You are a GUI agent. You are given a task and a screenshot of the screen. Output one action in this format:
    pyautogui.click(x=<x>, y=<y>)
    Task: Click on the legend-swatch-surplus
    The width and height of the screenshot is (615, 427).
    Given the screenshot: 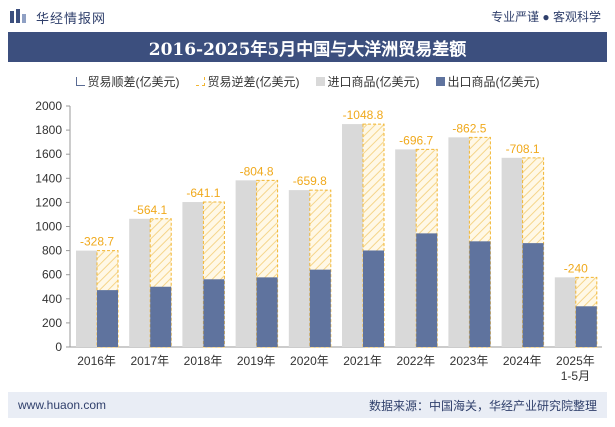 What is the action you would take?
    pyautogui.click(x=80, y=81)
    